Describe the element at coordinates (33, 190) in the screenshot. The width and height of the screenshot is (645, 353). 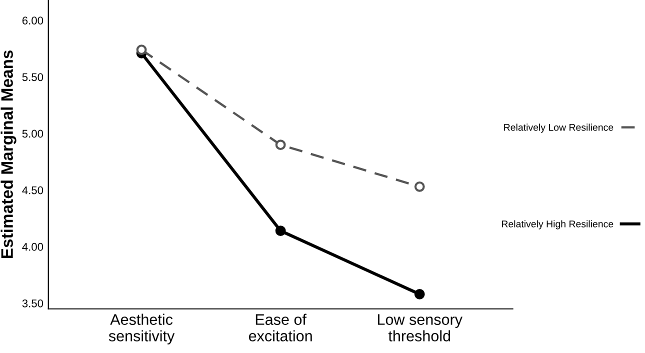
I see `y-tick-label: 4.50` at that location.